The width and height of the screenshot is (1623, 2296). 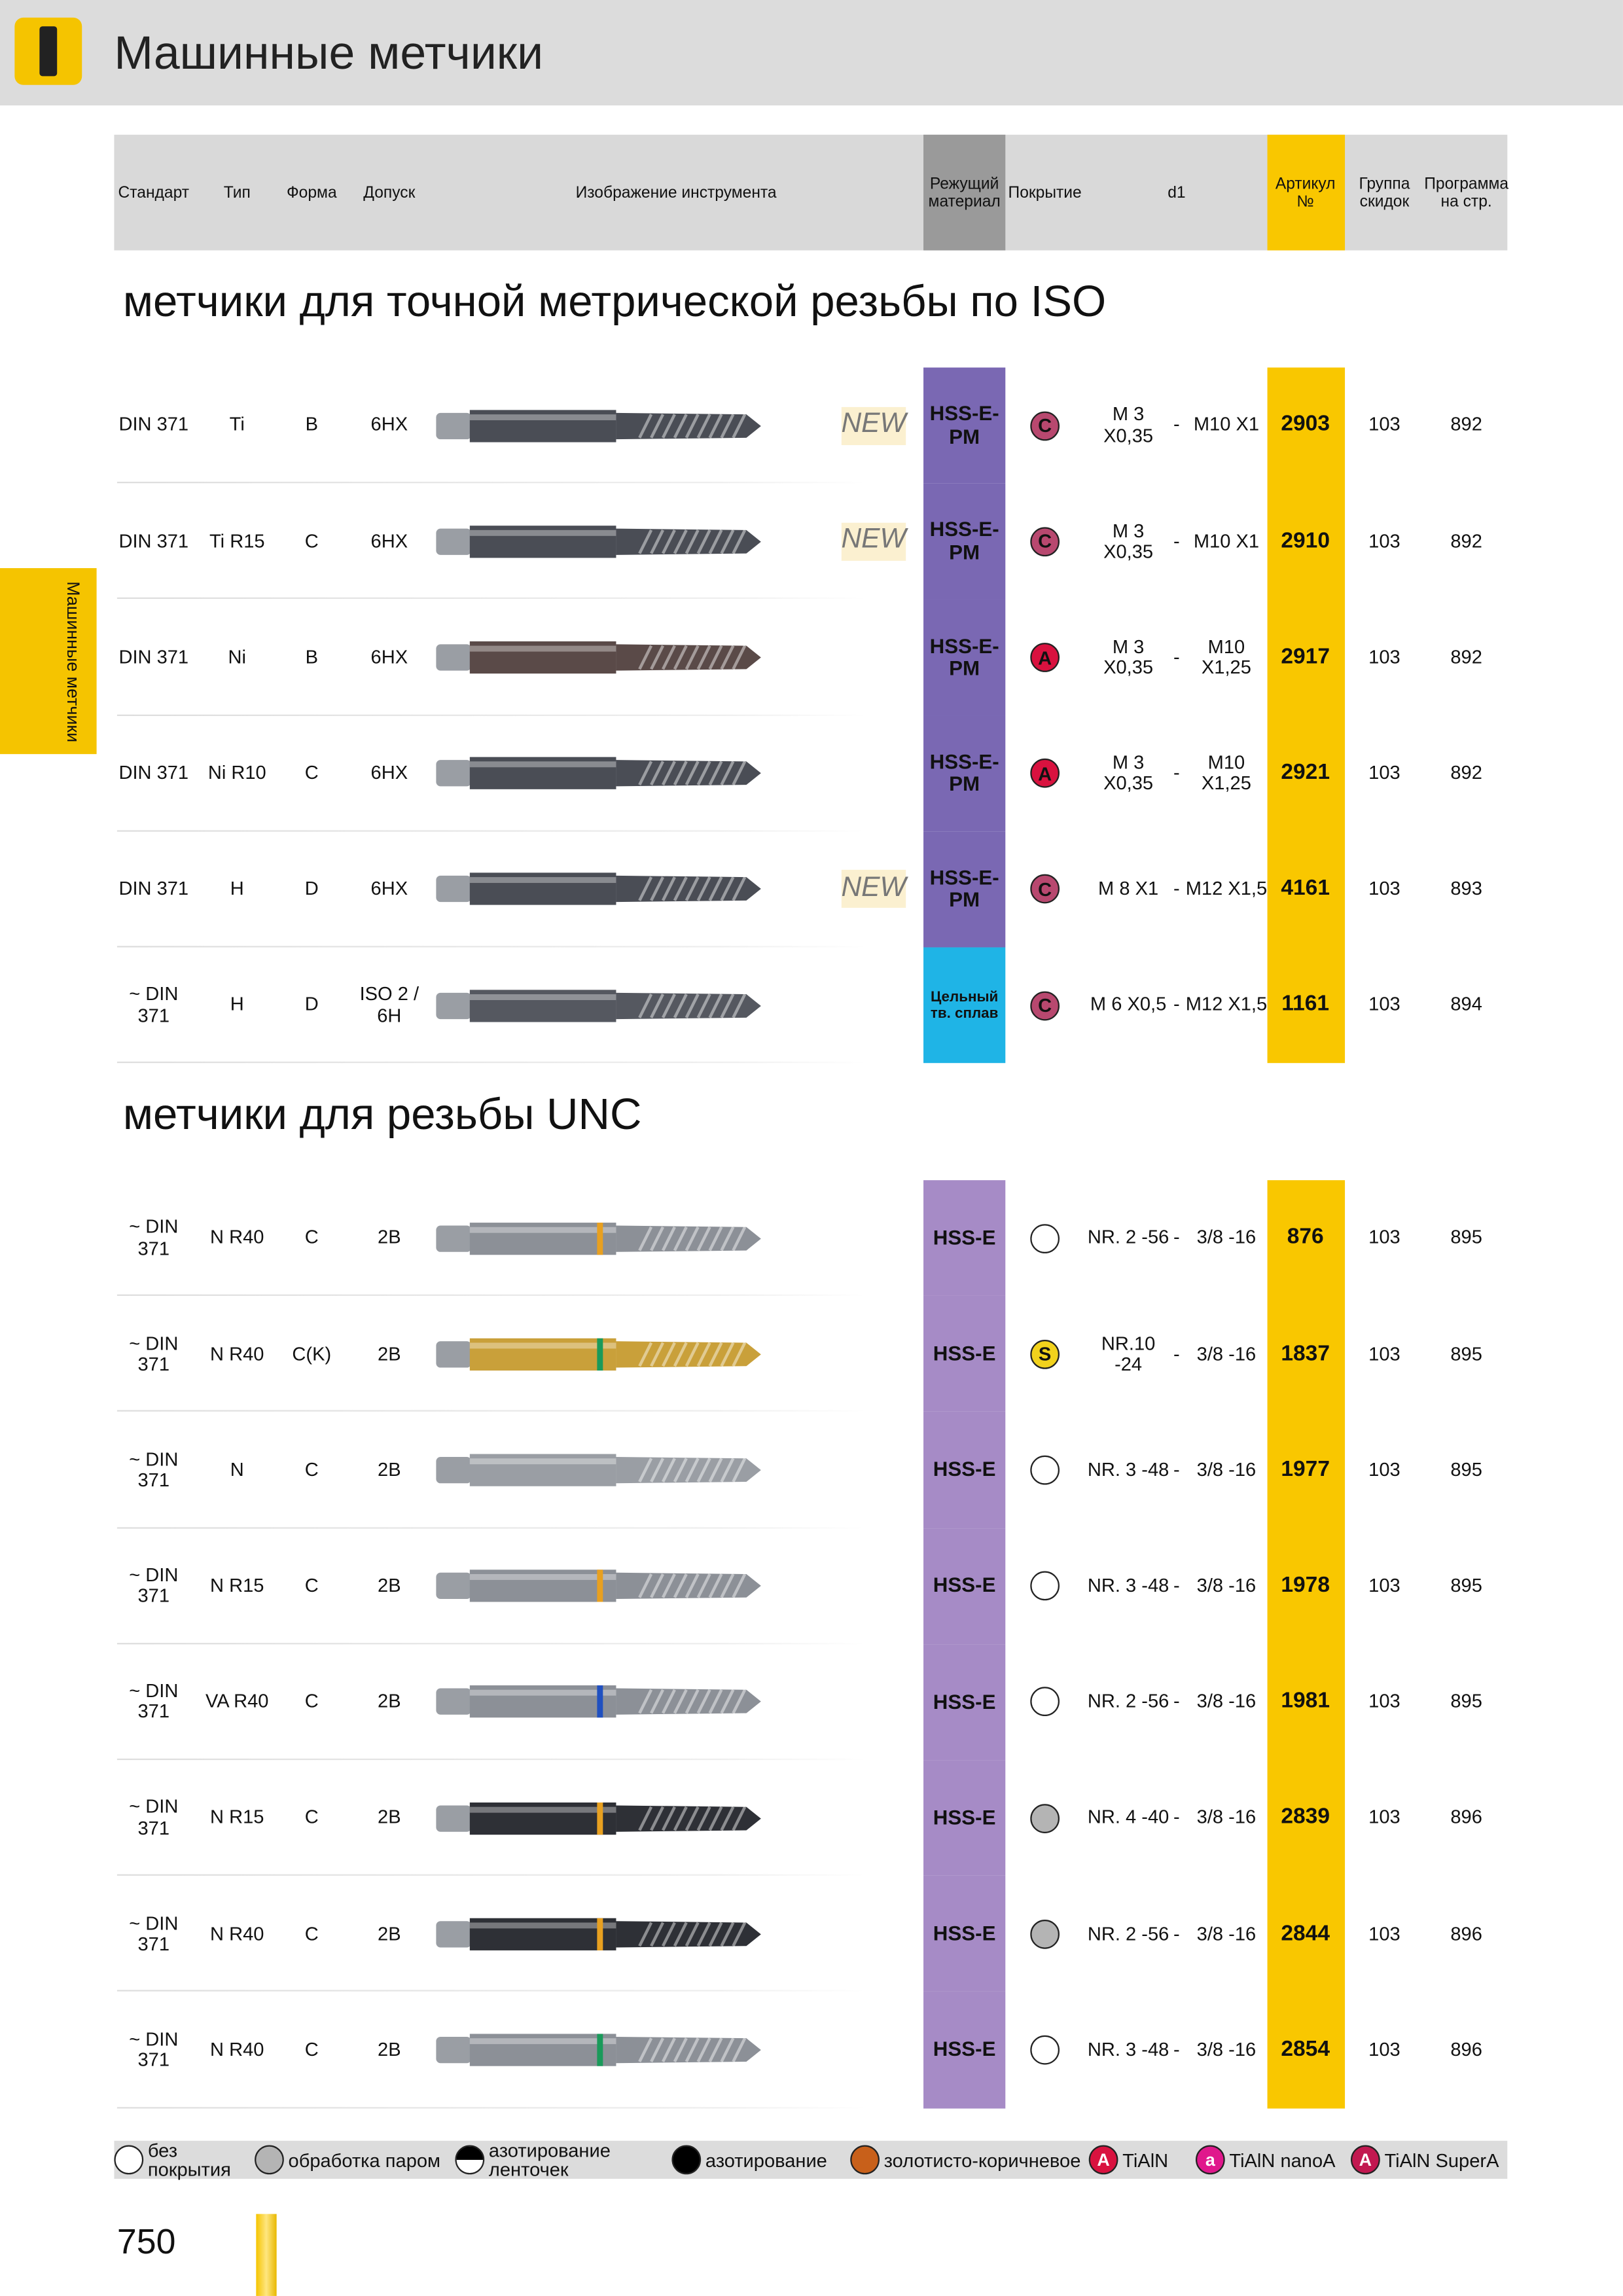 I want to click on article-col-bg, so click(x=1306, y=715).